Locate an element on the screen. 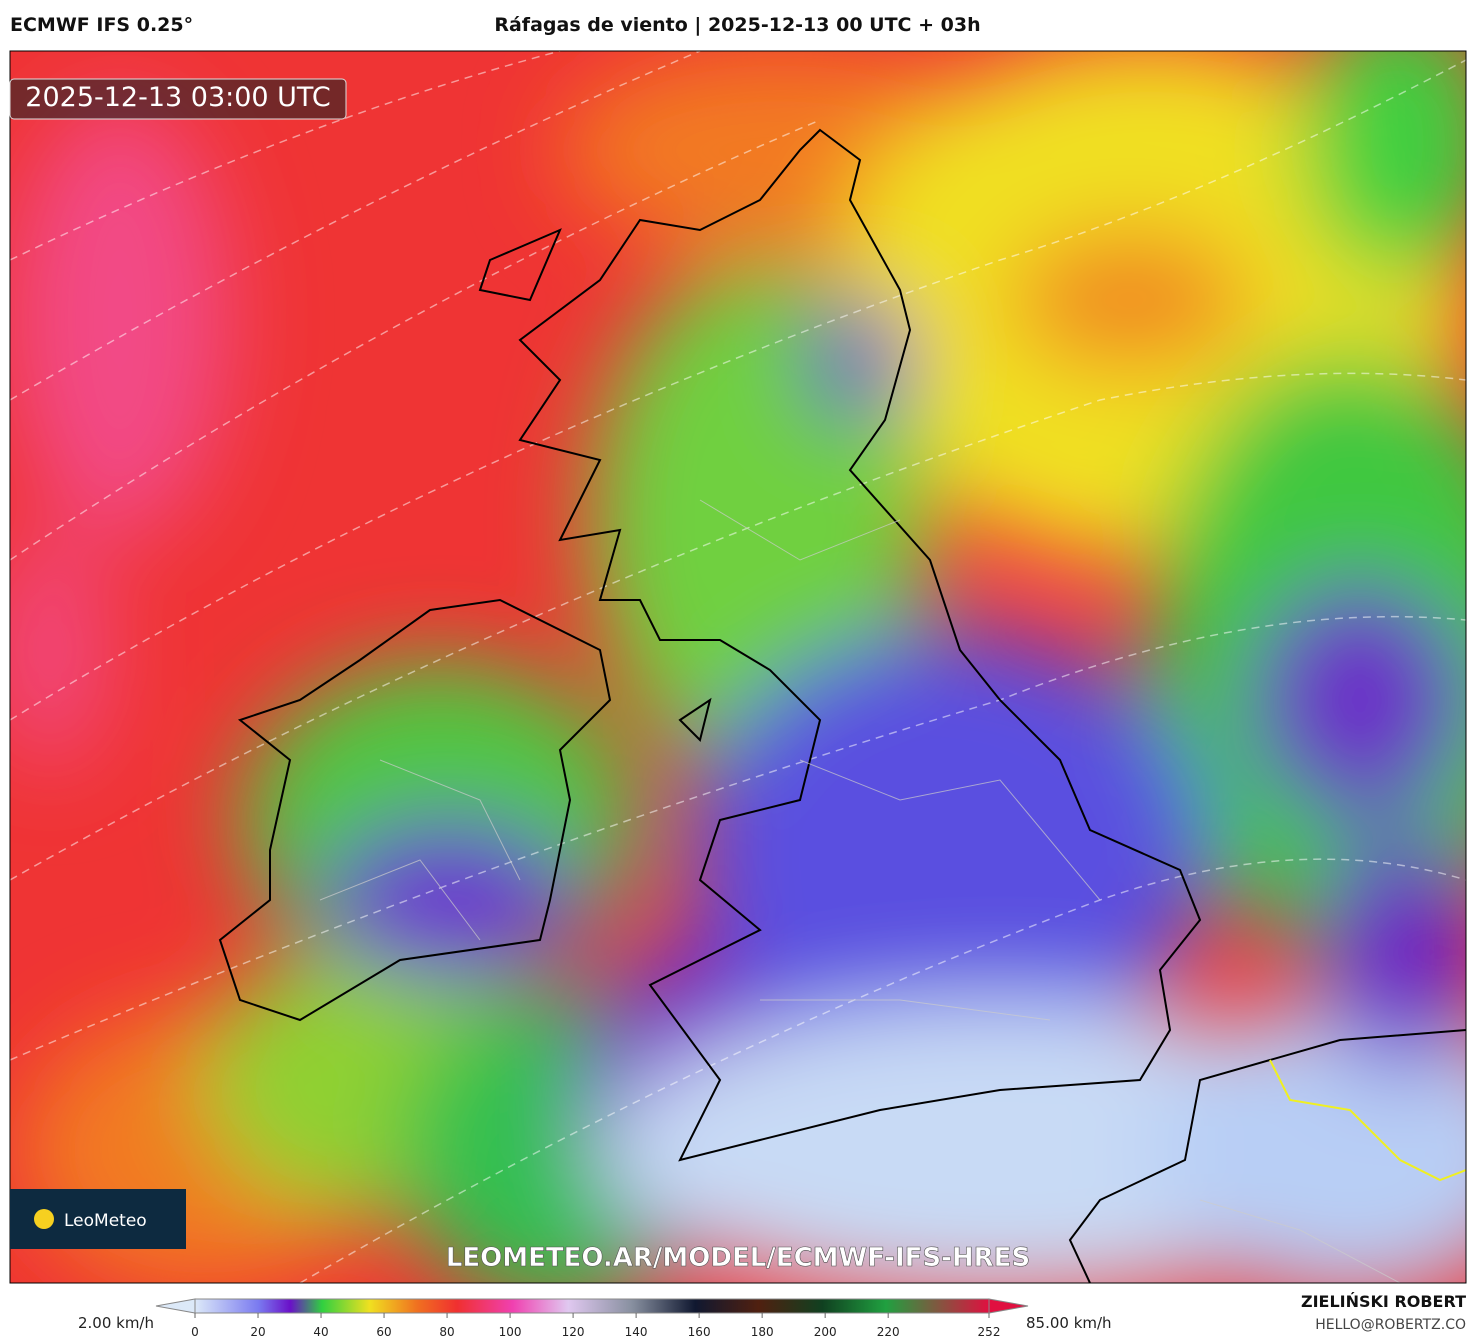 This screenshot has width=1475, height=1339. timestamp: 2025-12-13 03:00 UTC is located at coordinates (177, 97).